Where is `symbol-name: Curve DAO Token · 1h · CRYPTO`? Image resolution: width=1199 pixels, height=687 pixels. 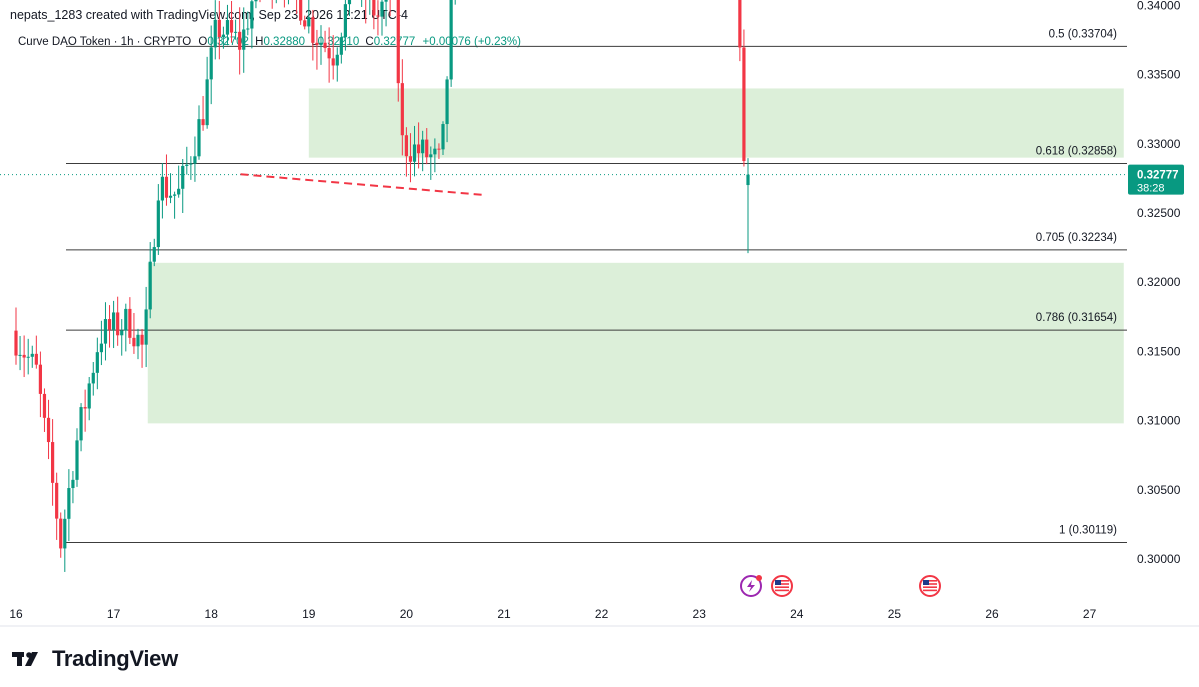
symbol-name: Curve DAO Token · 1h · CRYPTO is located at coordinates (105, 42).